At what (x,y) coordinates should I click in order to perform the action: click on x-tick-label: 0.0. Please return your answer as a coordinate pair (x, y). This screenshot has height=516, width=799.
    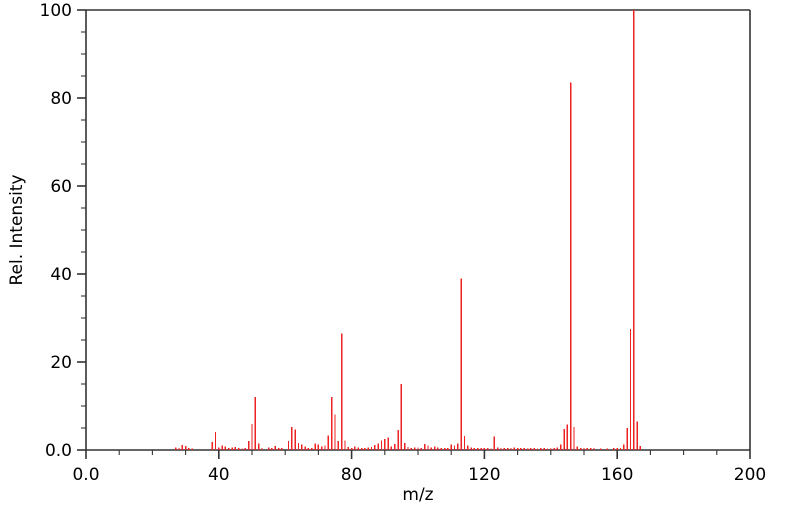
    Looking at the image, I should click on (85, 475).